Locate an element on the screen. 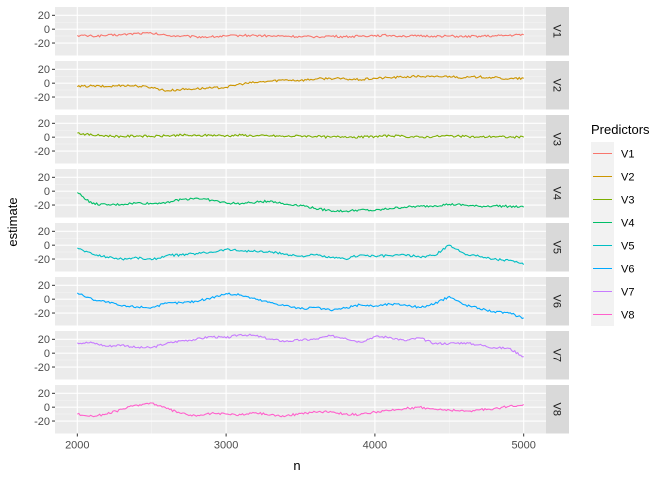 The height and width of the screenshot is (480, 672). x-tick-label: 2000 is located at coordinates (77, 446).